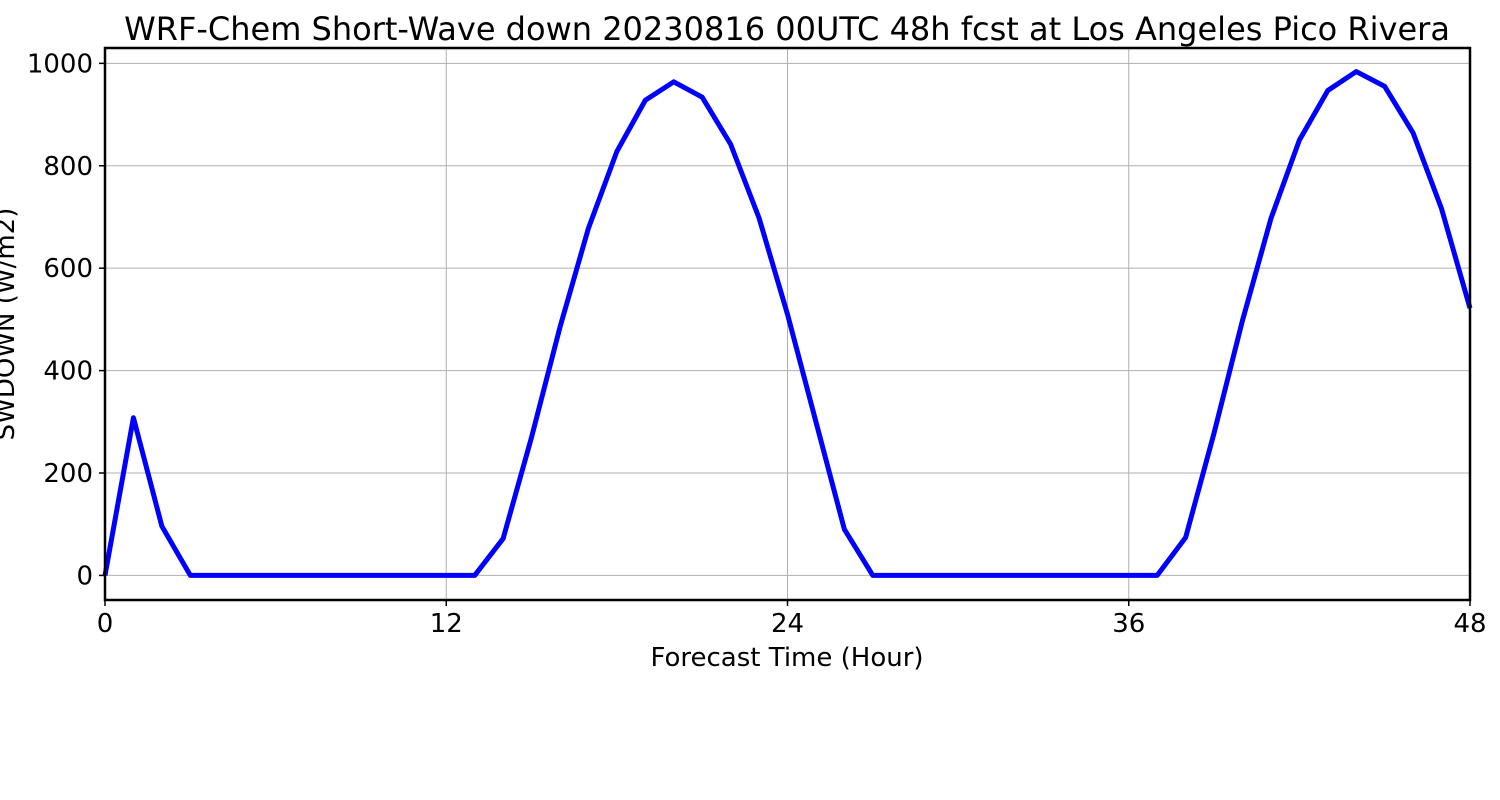 This screenshot has width=1500, height=800. I want to click on y-tick-label: 600, so click(68, 269).